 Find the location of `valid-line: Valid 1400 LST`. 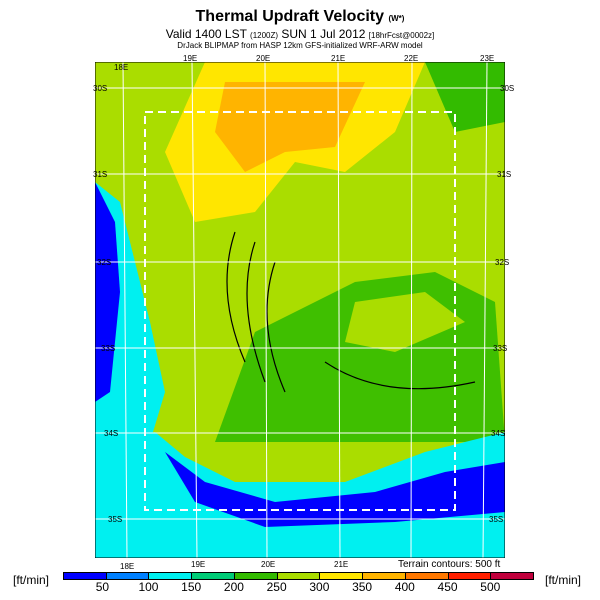

valid-line: Valid 1400 LST is located at coordinates (206, 34).